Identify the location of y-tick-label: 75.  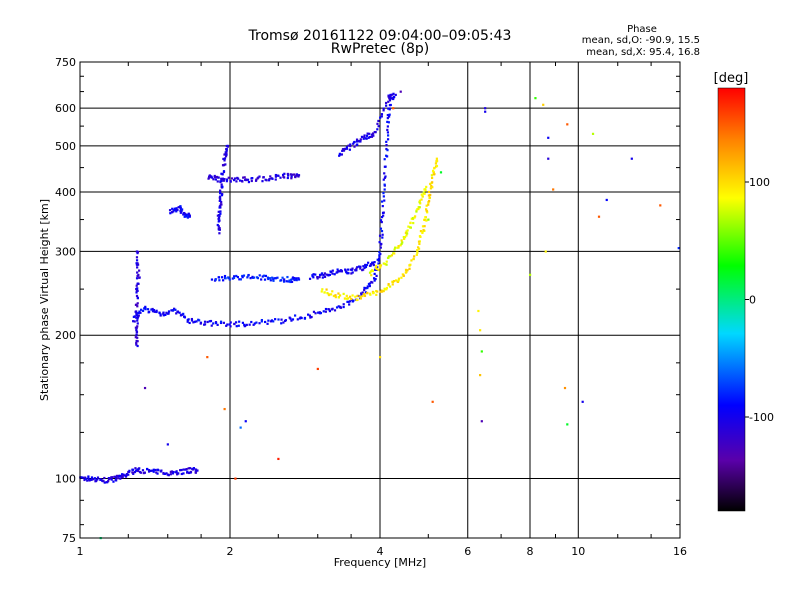
(69, 538).